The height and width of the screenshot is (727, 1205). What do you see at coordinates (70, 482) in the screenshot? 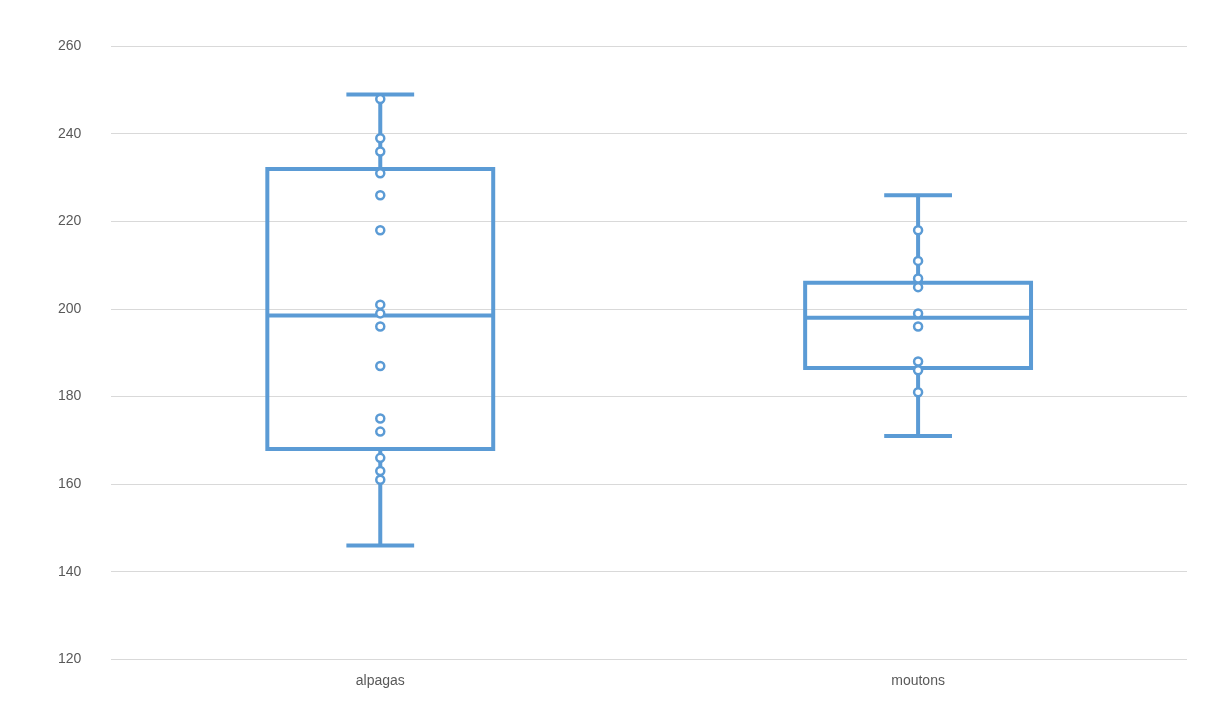
I see `y-tick-label: 160` at bounding box center [70, 482].